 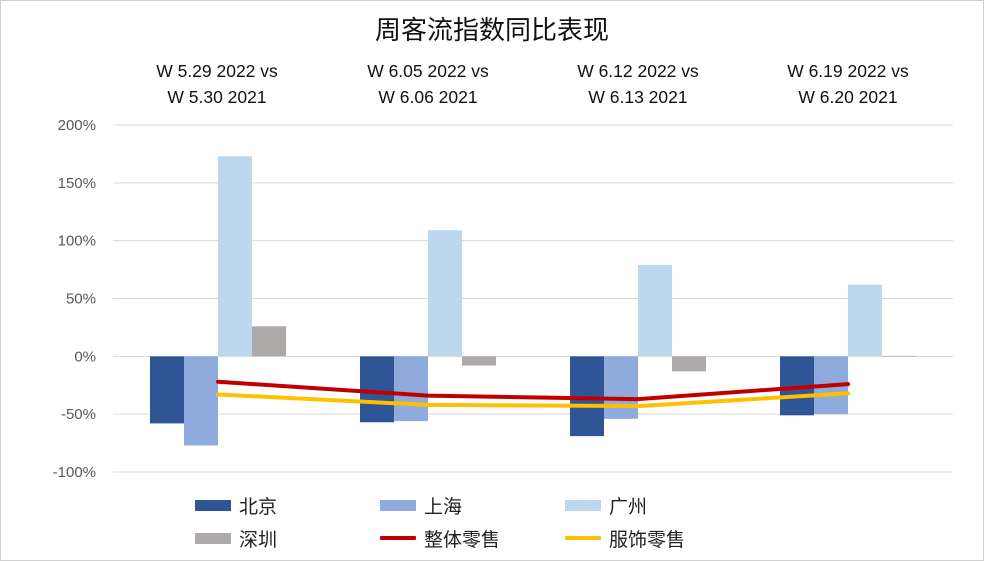 I want to click on legend-swatch-shanghai, so click(x=398, y=505).